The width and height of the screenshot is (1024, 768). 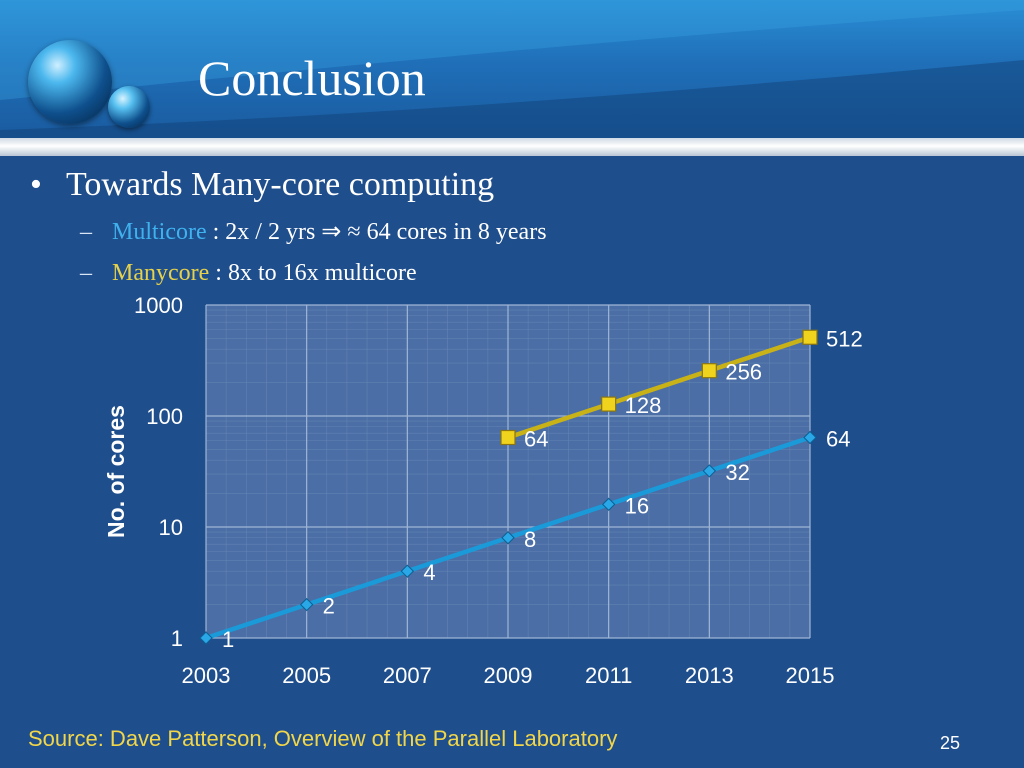 I want to click on y-tick-label: 1, so click(x=177, y=638).